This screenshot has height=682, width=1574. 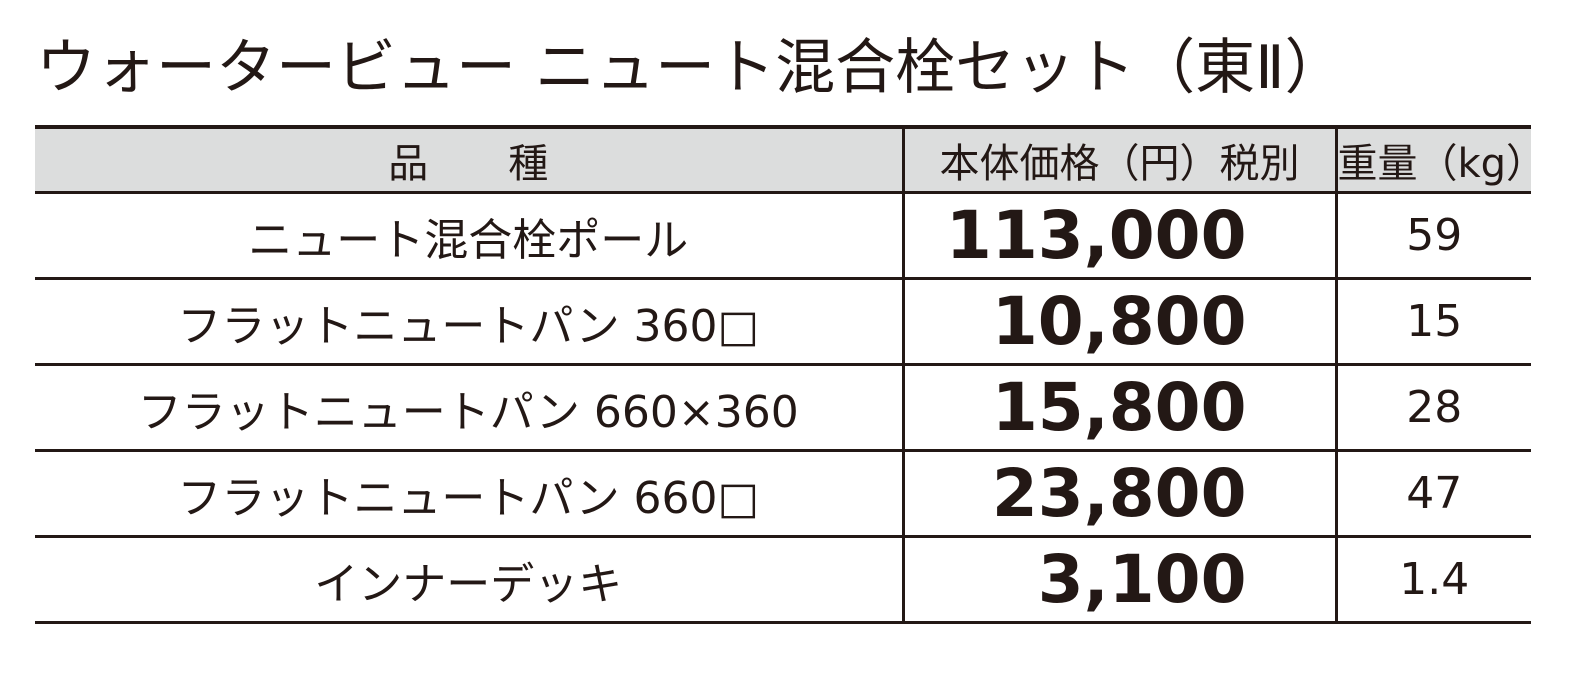 I want to click on name-cell: フラットニュートパン 660×360, so click(x=469, y=408).